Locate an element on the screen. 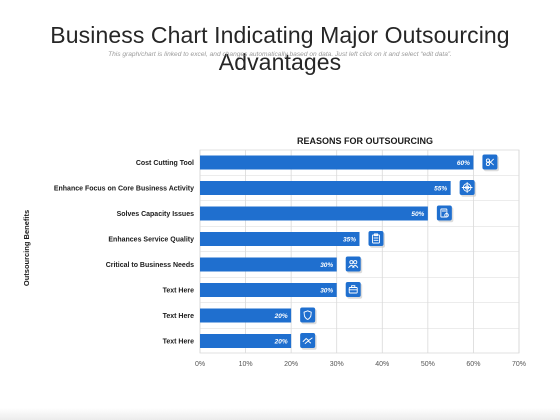 This screenshot has width=560, height=420. x-tick-label: 10% is located at coordinates (246, 364).